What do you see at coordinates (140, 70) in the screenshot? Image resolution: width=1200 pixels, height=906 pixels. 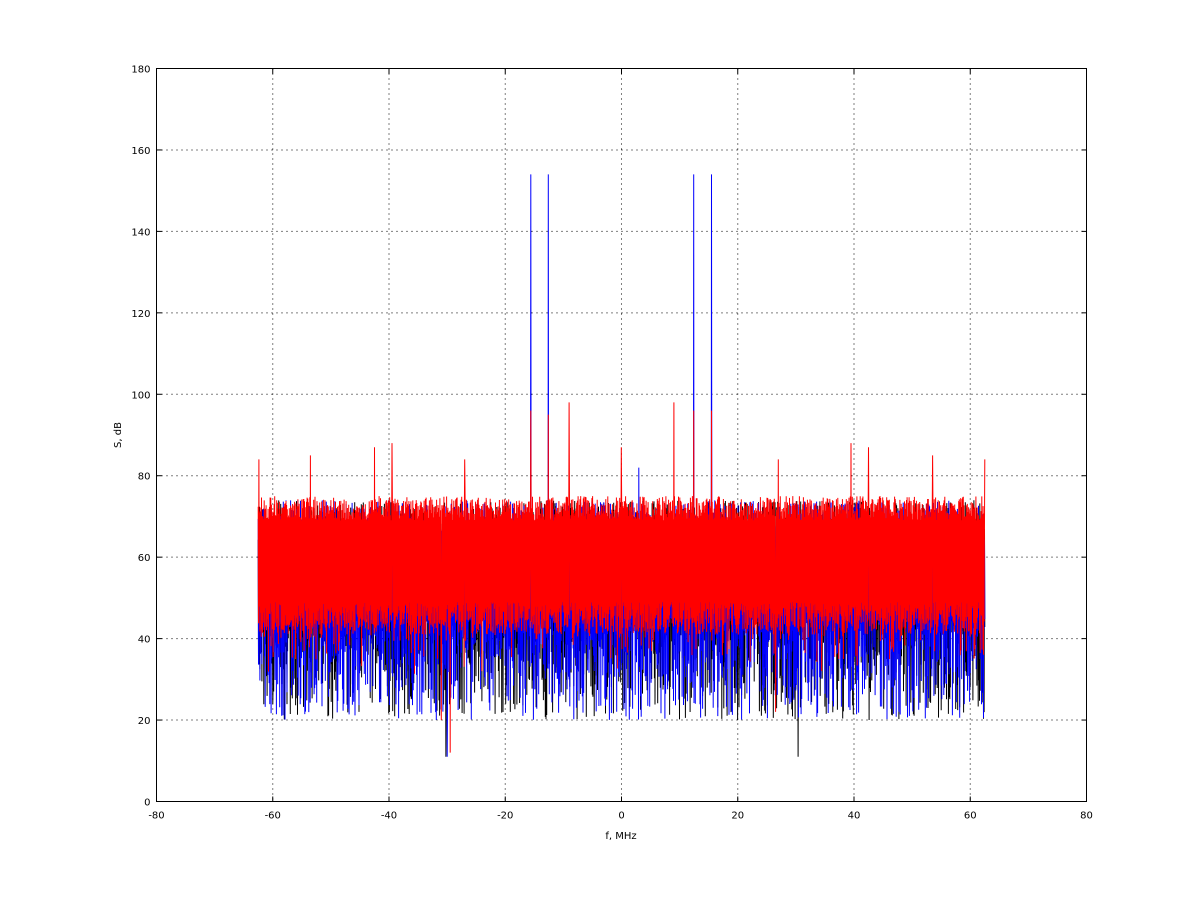 I see `y-tick-label: 180` at bounding box center [140, 70].